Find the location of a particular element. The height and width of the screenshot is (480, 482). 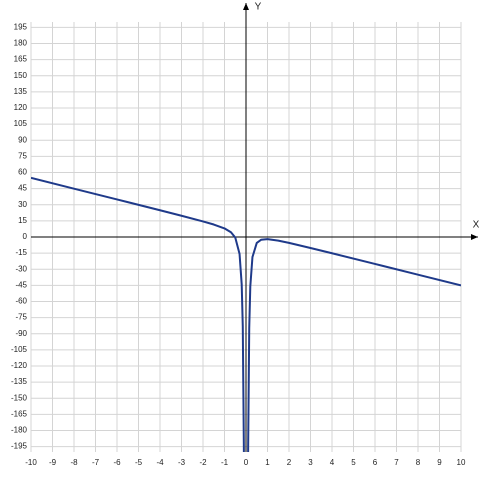

x-tick-label: -10 is located at coordinates (31, 462).